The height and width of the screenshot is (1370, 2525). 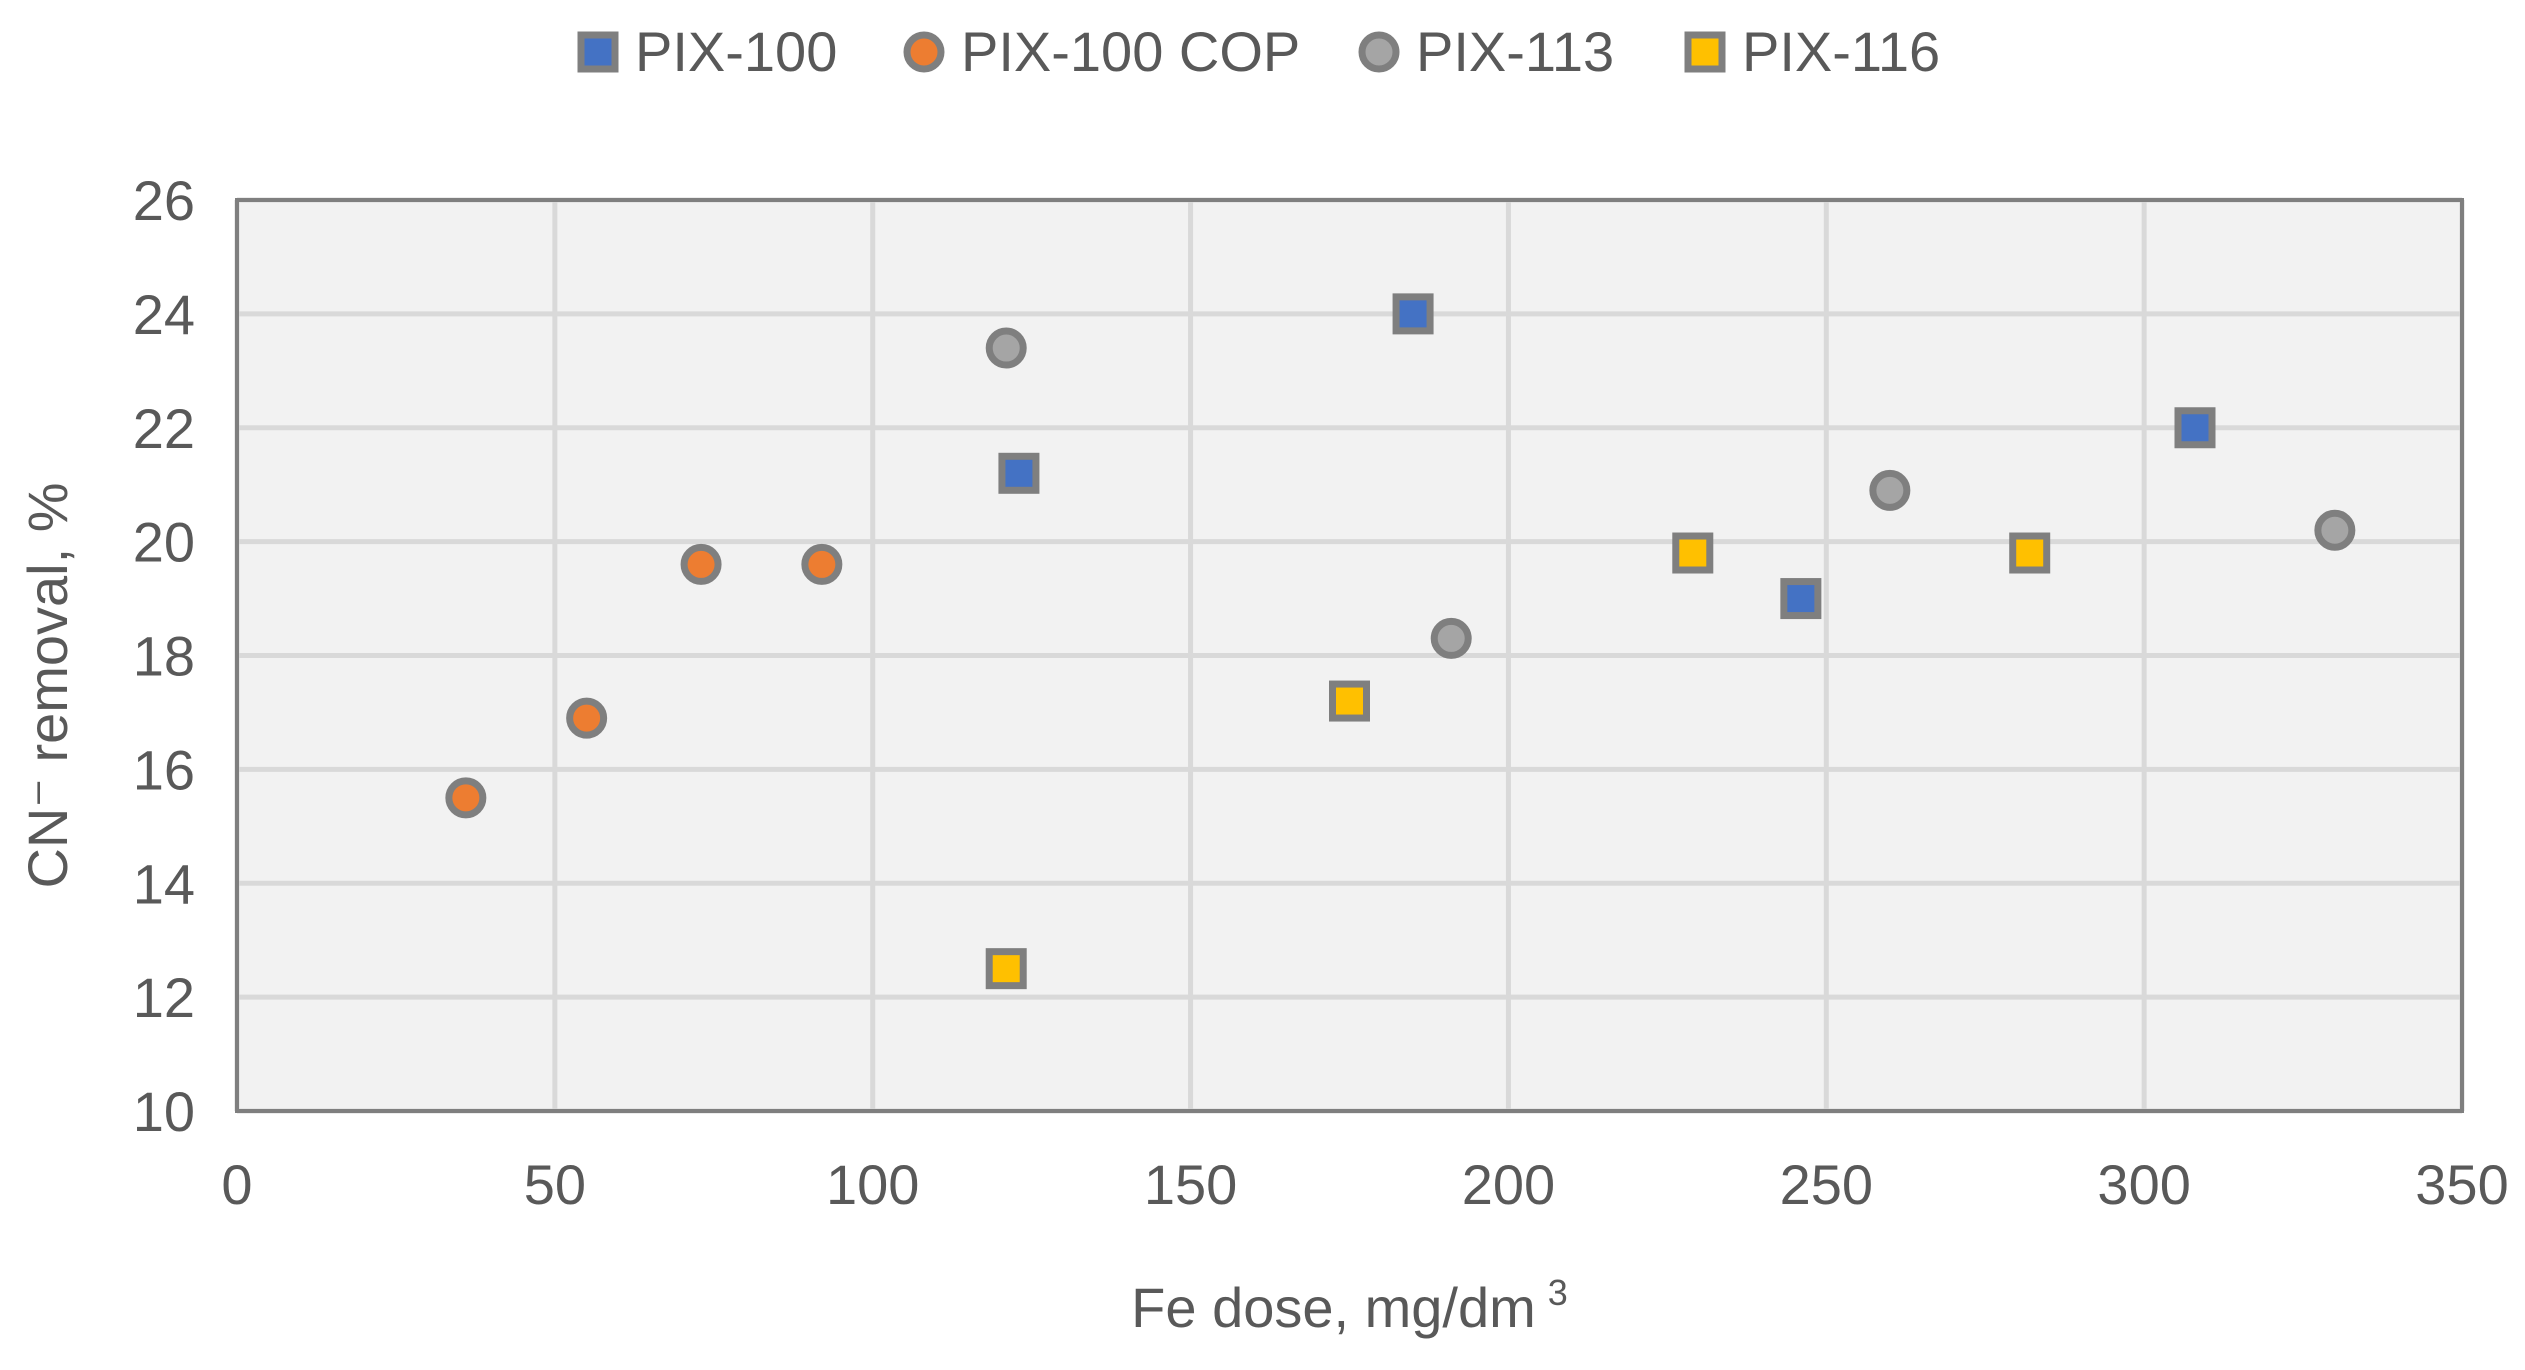 What do you see at coordinates (164, 1111) in the screenshot?
I see `y-tick-label: 10` at bounding box center [164, 1111].